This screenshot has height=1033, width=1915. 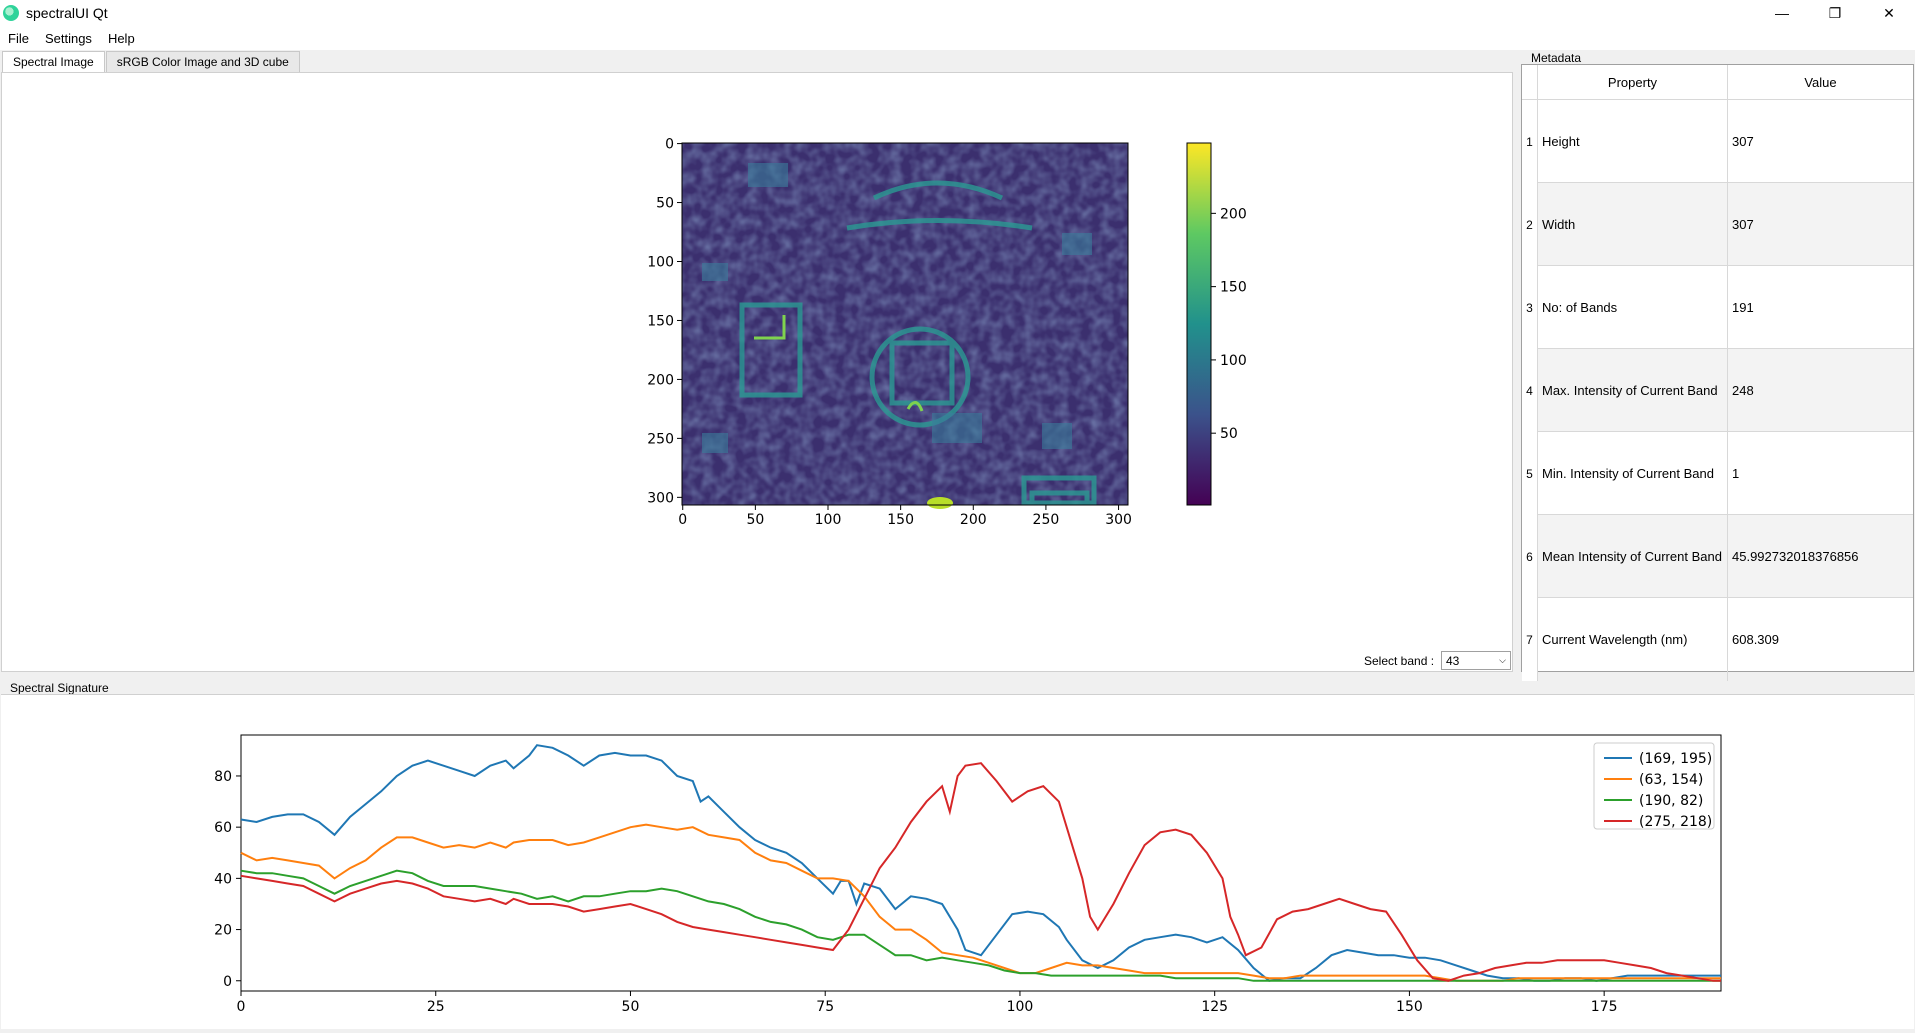 What do you see at coordinates (67, 13) in the screenshot?
I see `window-title: spectralUI Qt` at bounding box center [67, 13].